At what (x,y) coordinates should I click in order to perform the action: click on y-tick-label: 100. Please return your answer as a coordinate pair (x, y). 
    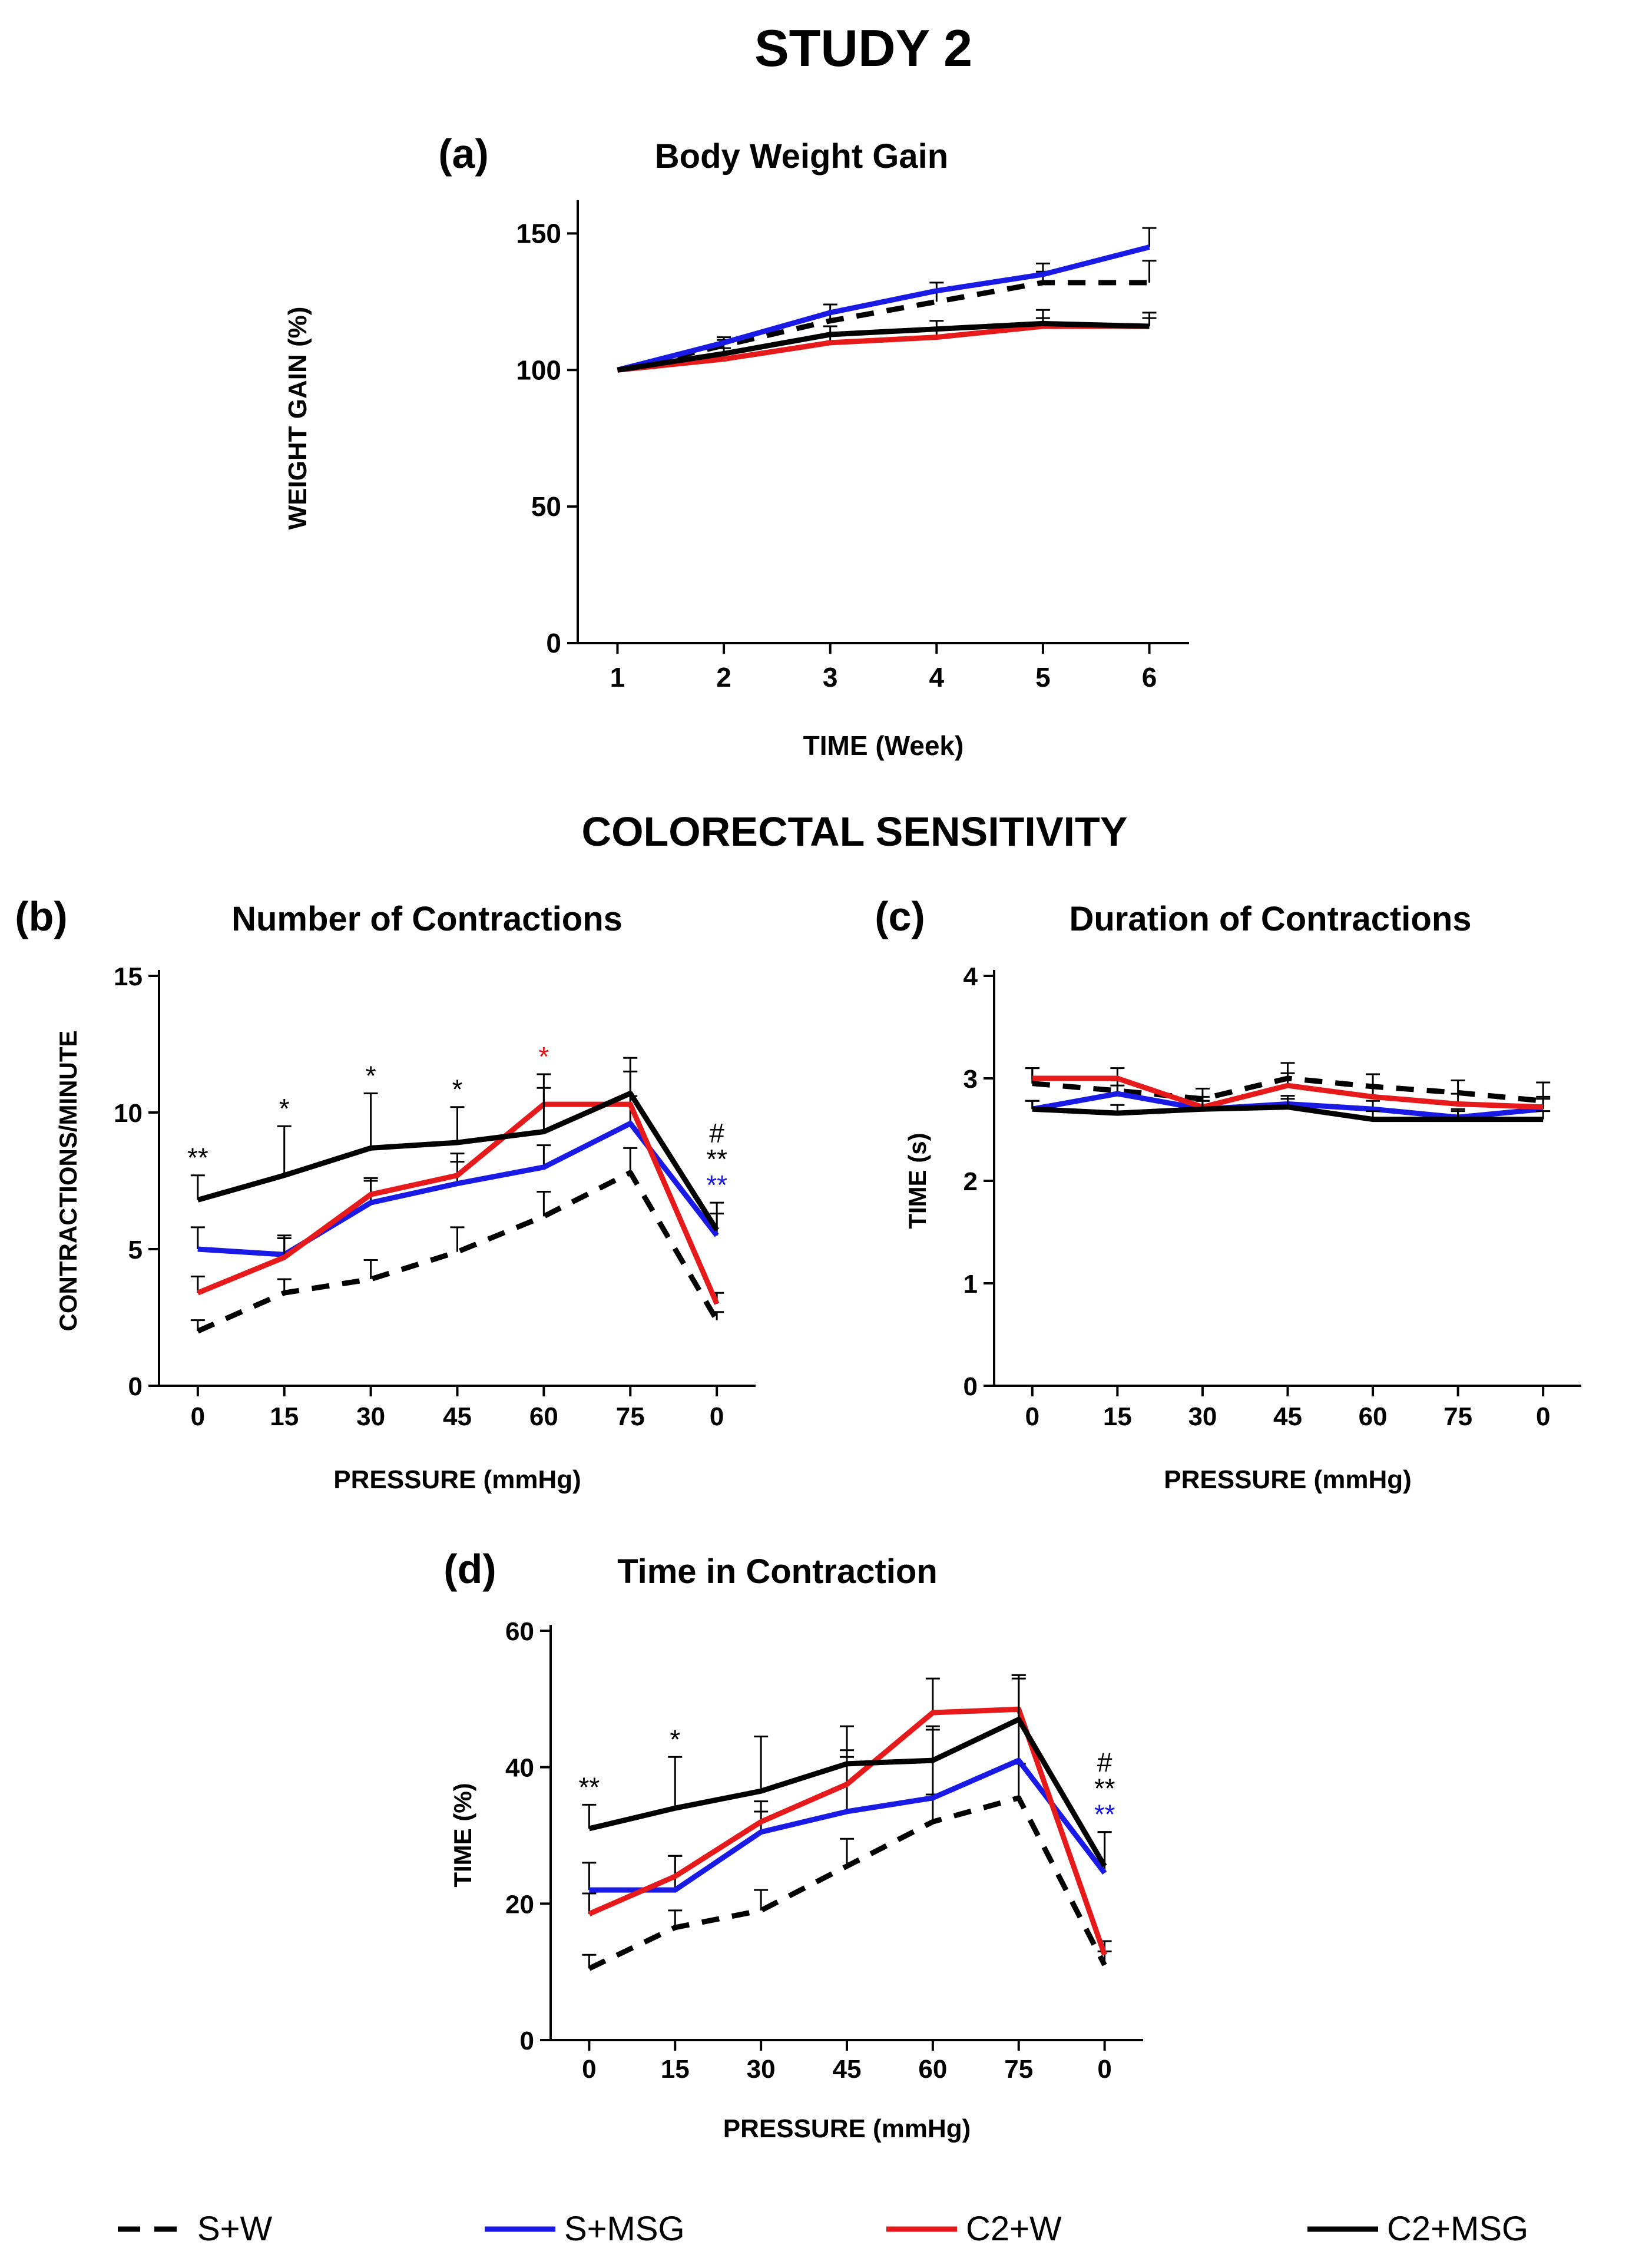
    Looking at the image, I should click on (538, 370).